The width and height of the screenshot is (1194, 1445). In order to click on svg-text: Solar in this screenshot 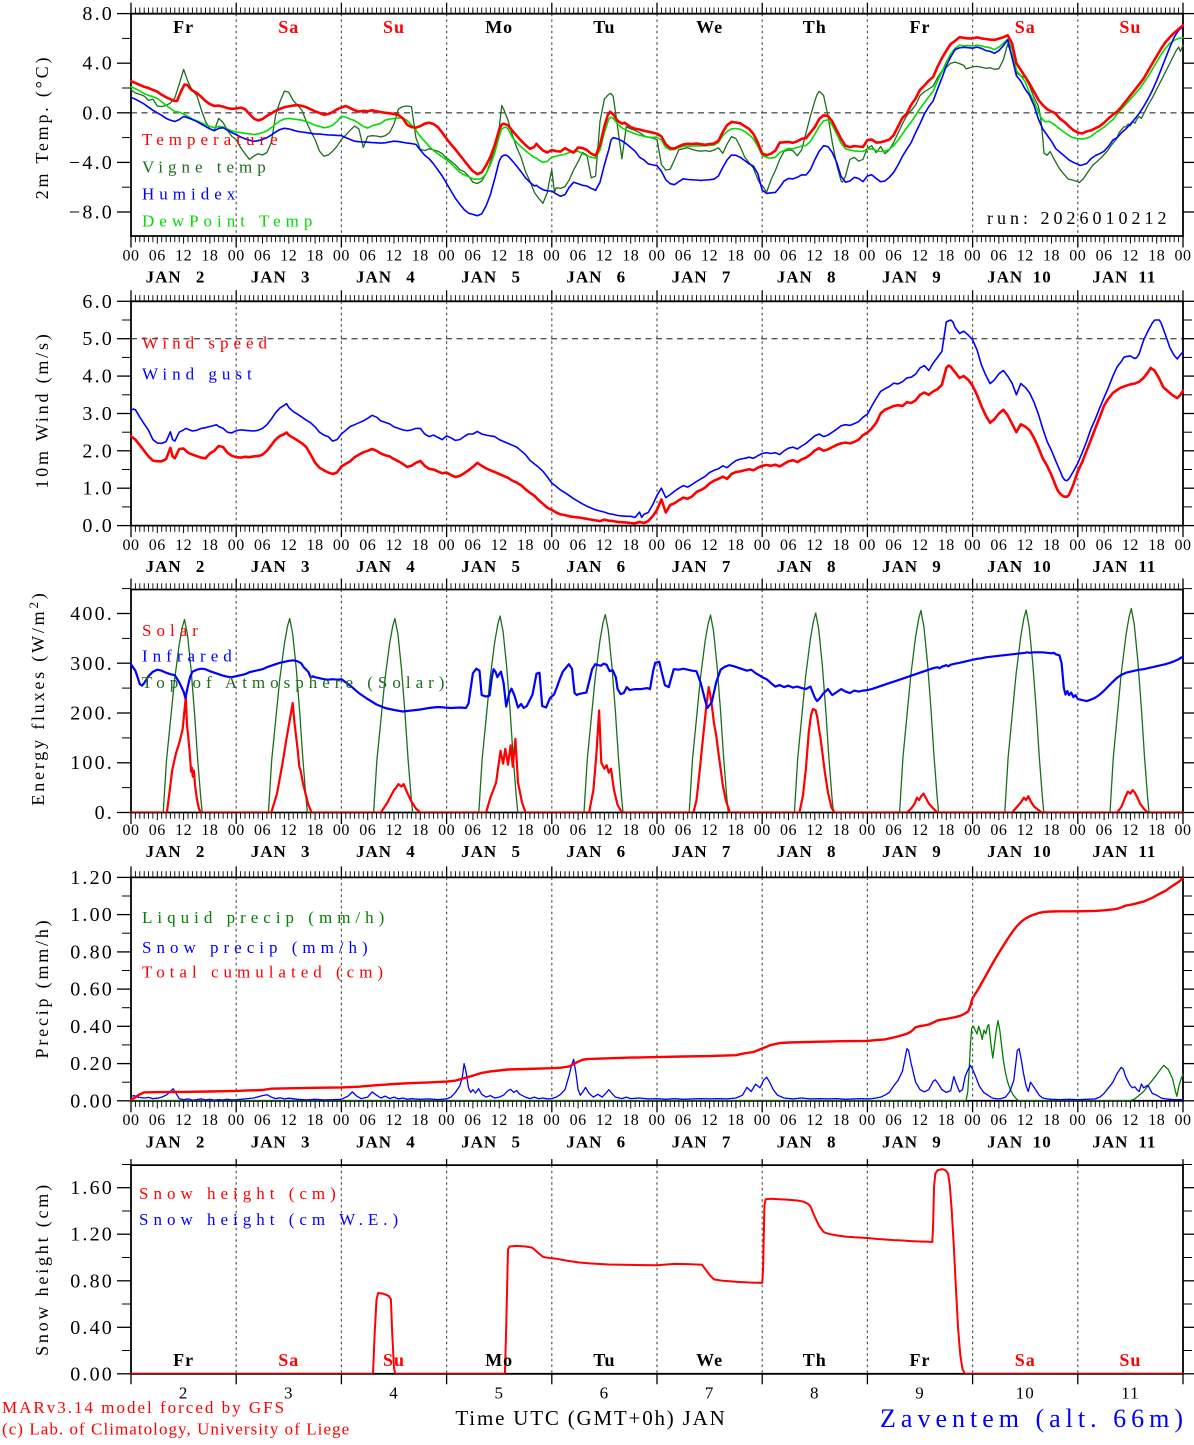, I will do `click(172, 630)`.